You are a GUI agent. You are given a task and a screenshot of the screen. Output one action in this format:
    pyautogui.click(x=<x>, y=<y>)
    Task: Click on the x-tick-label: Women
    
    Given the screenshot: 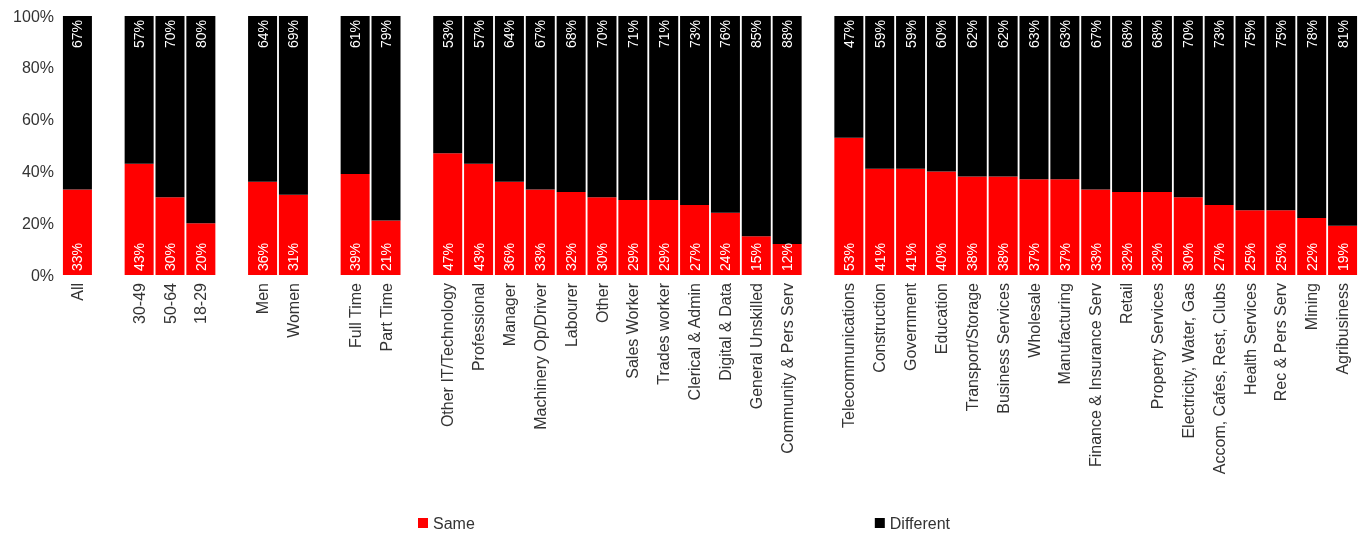 What is the action you would take?
    pyautogui.click(x=293, y=310)
    